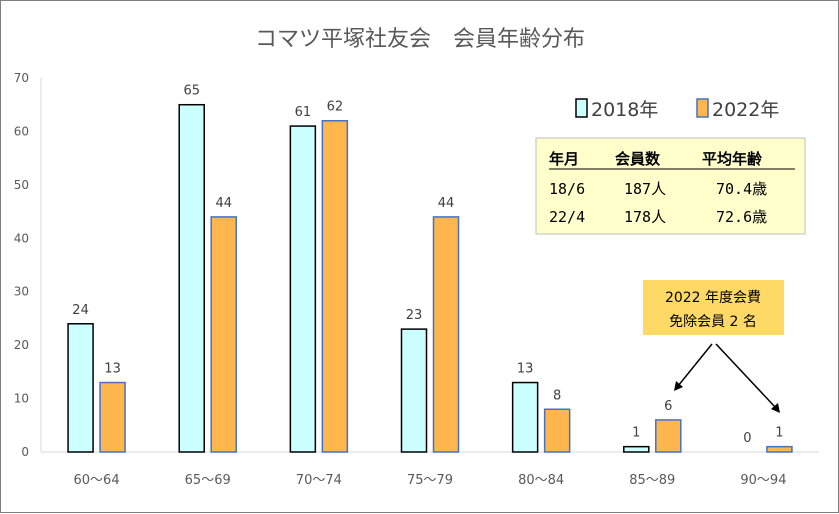 The image size is (839, 514). I want to click on callout-box, so click(713, 307).